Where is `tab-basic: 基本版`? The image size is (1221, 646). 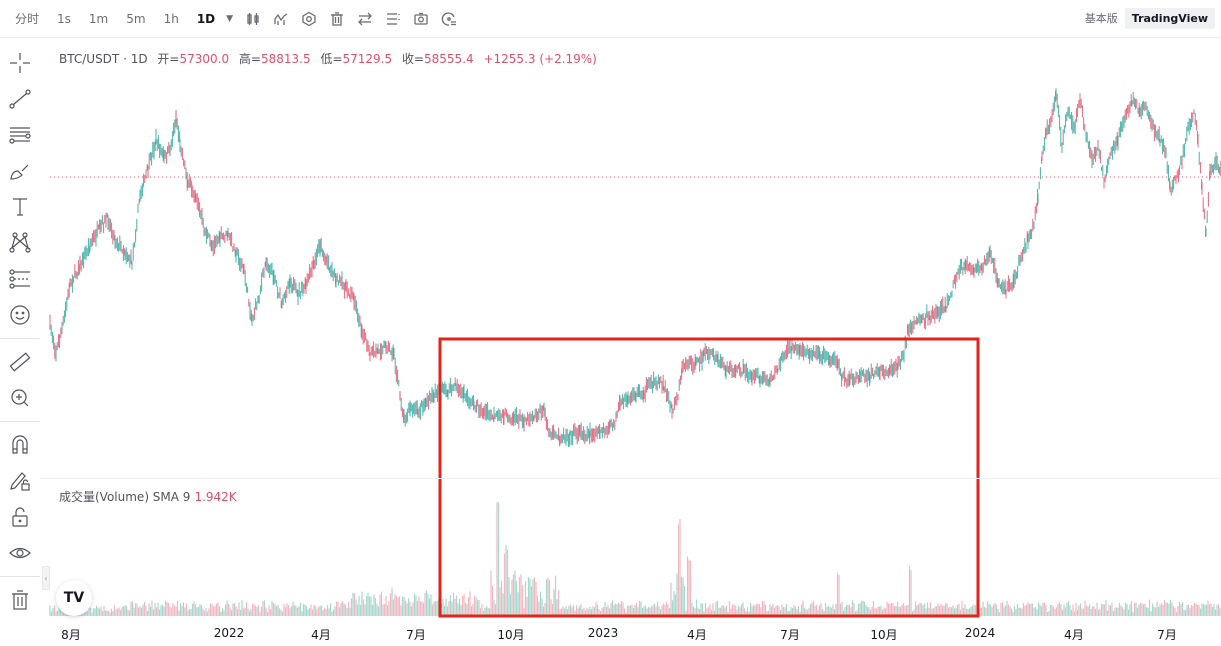
tab-basic: 基本版 is located at coordinates (1101, 18).